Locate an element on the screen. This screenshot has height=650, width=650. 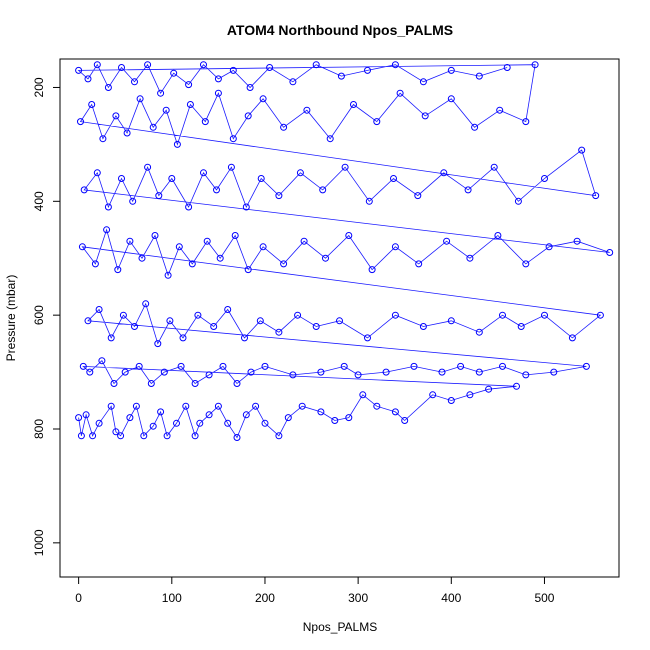
x-tick-label: 0 is located at coordinates (78, 598).